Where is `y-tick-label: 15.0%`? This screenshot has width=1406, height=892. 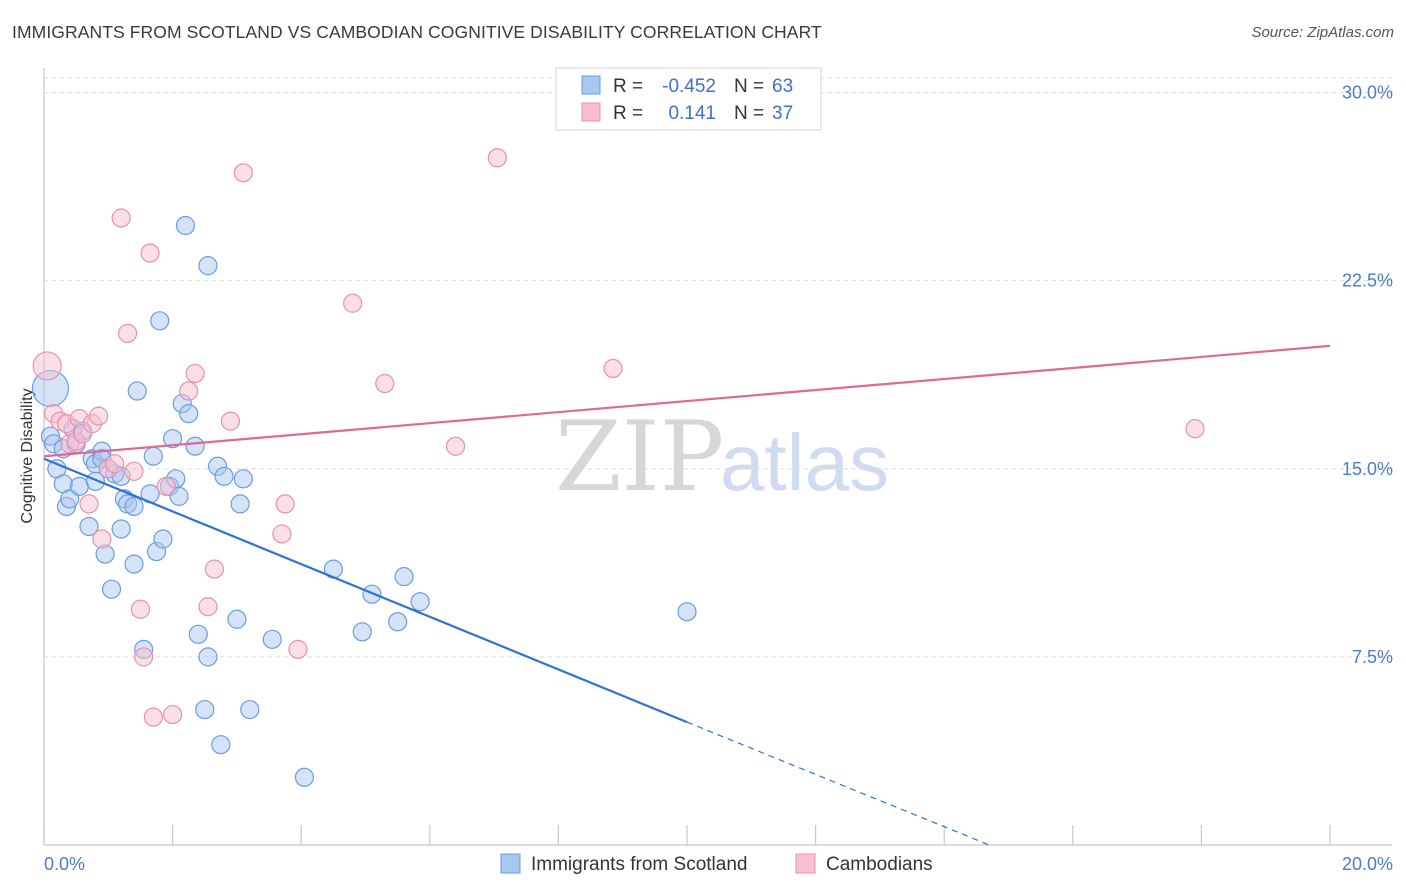 y-tick-label: 15.0% is located at coordinates (1367, 469).